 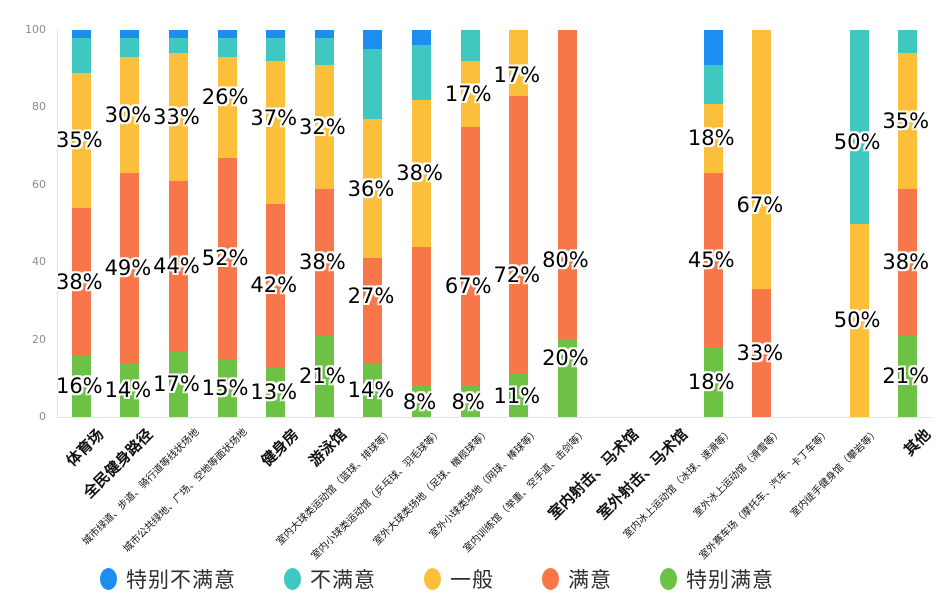 What do you see at coordinates (39, 262) in the screenshot?
I see `y-tick-label: 40` at bounding box center [39, 262].